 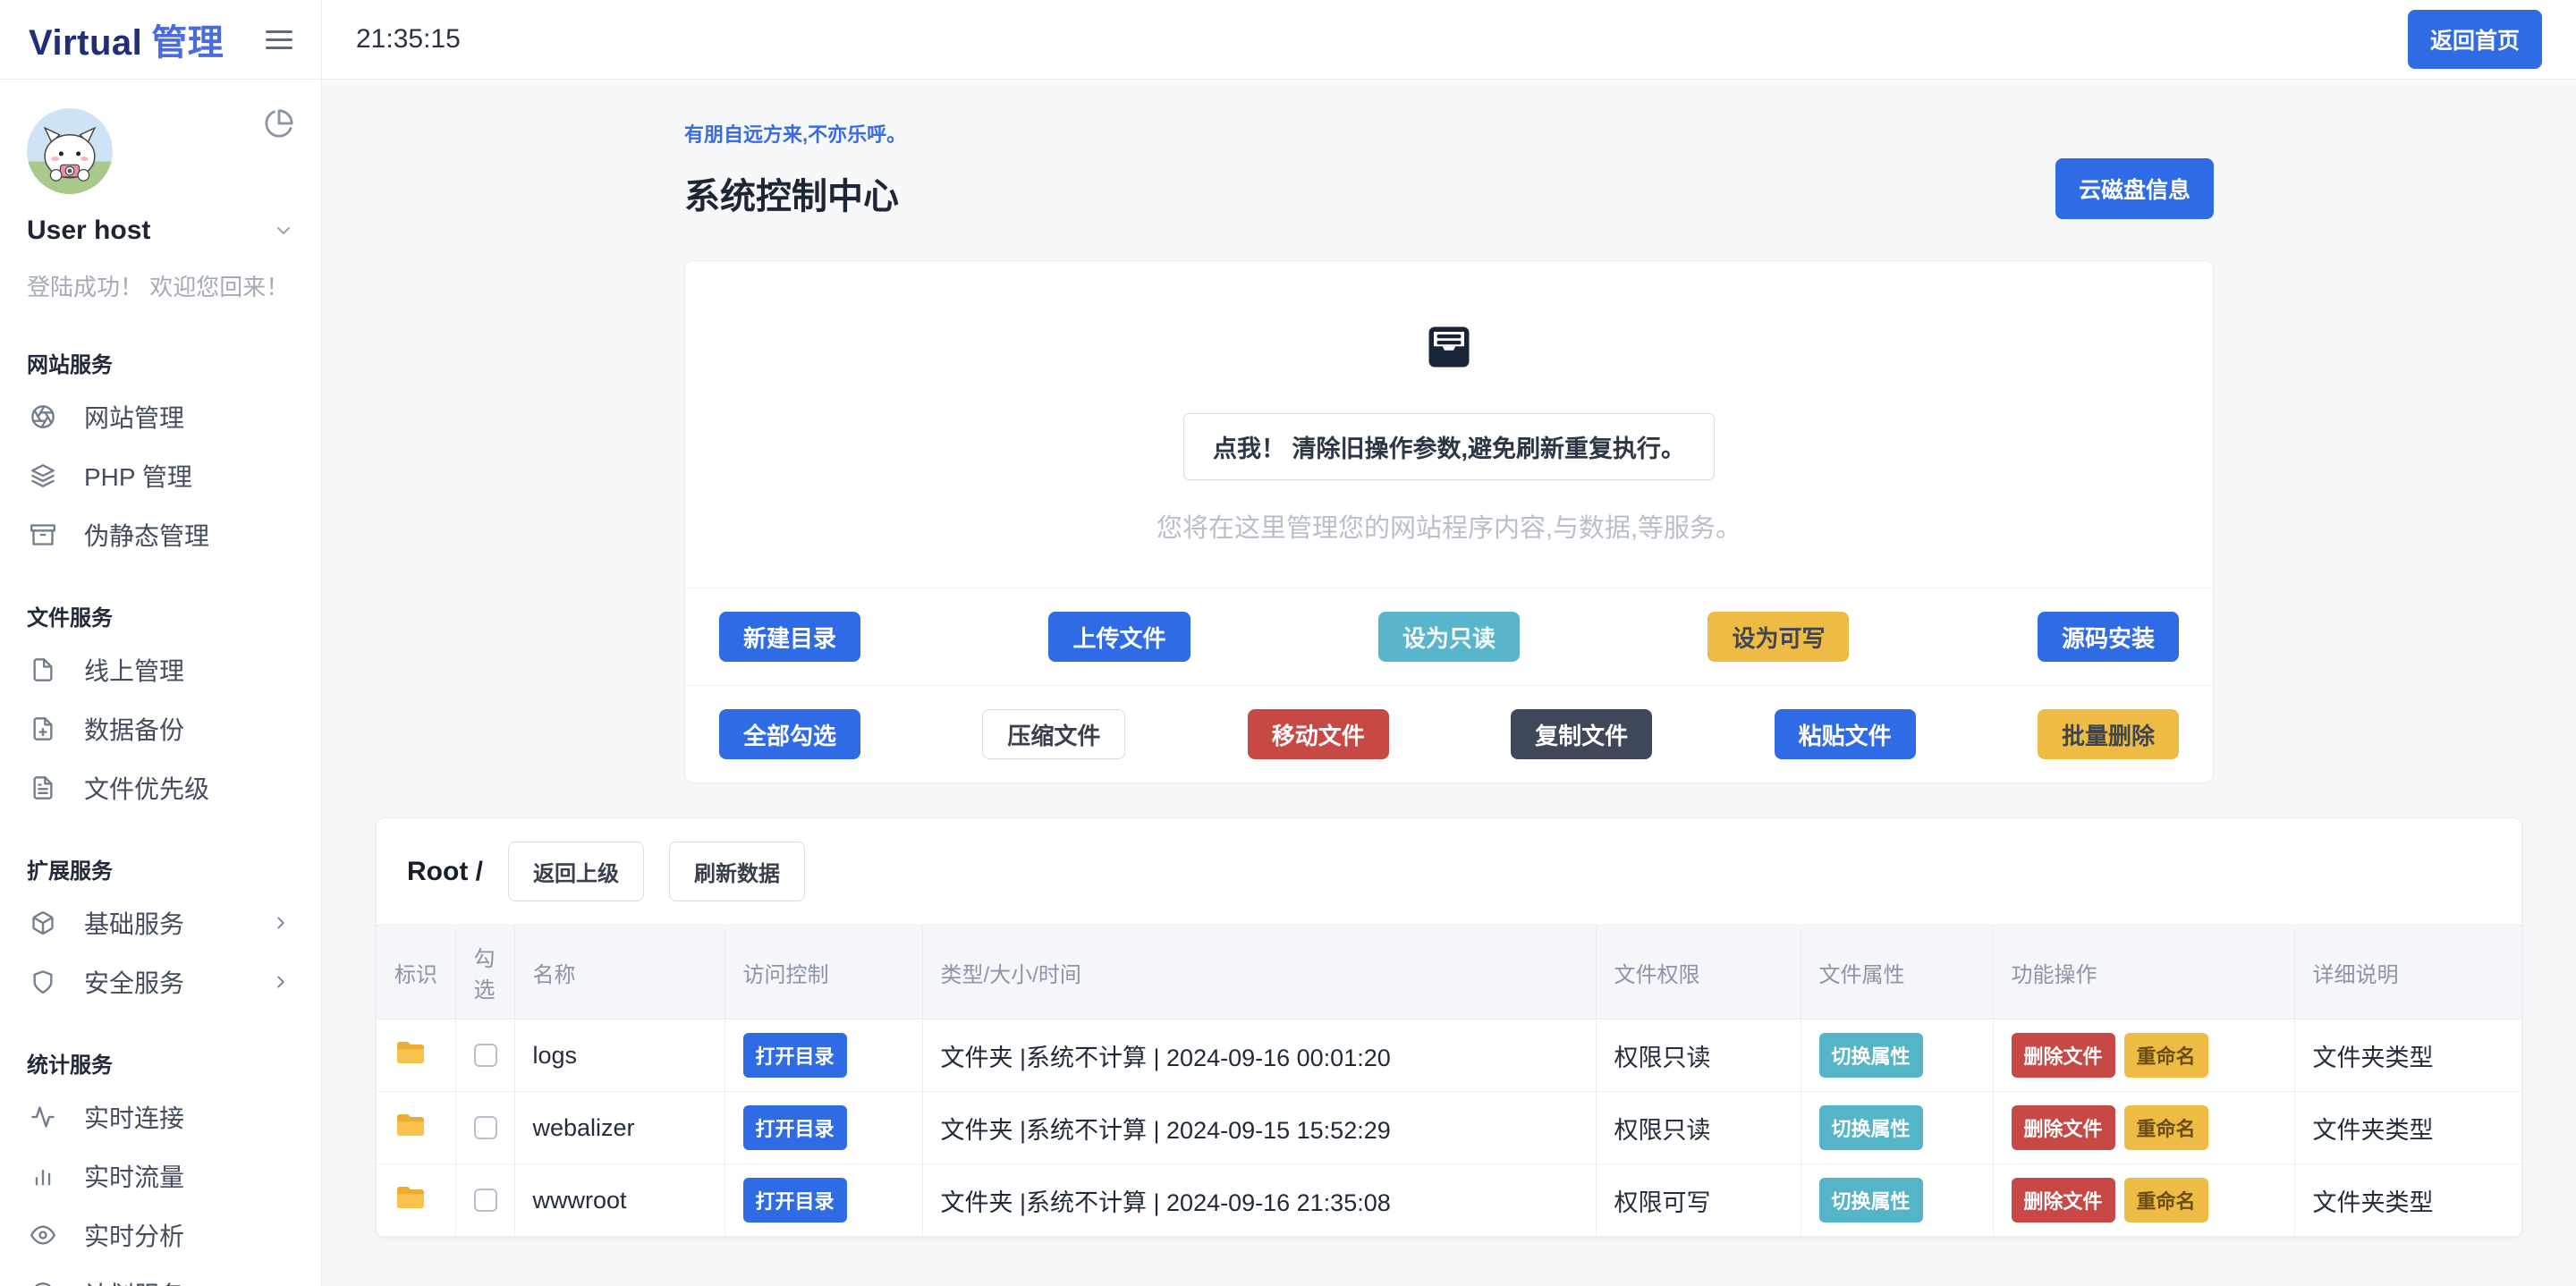 What do you see at coordinates (134, 983) in the screenshot?
I see `sidebar-item-label: 安全服务` at bounding box center [134, 983].